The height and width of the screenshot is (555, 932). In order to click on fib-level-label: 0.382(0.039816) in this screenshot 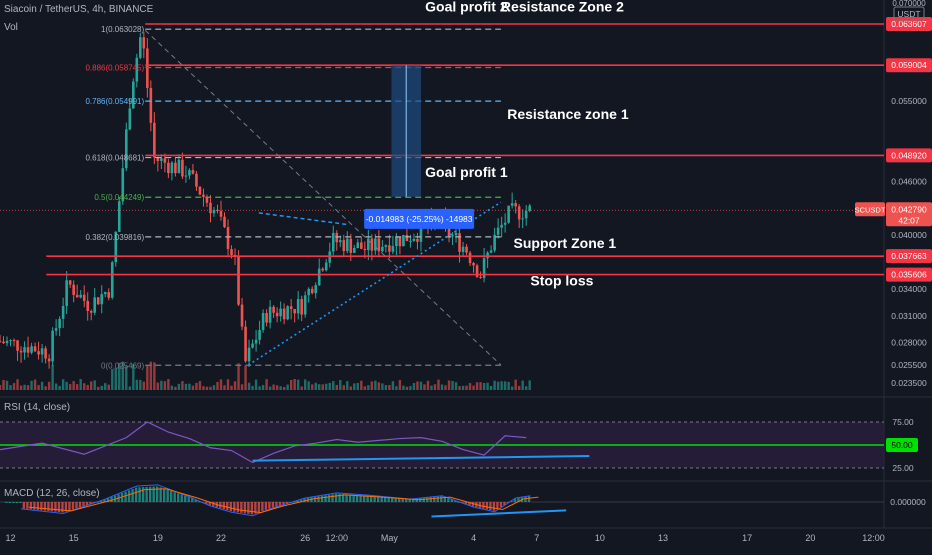, I will do `click(114, 237)`.